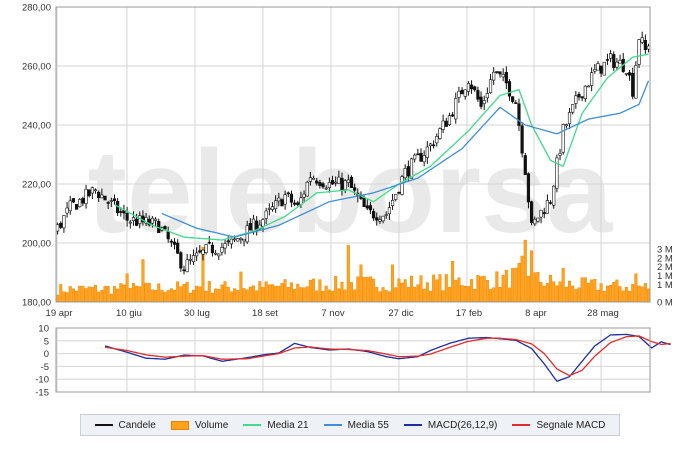 This screenshot has width=700, height=451. Describe the element at coordinates (603, 313) in the screenshot. I see `date-tick-label: 28 mag` at that location.